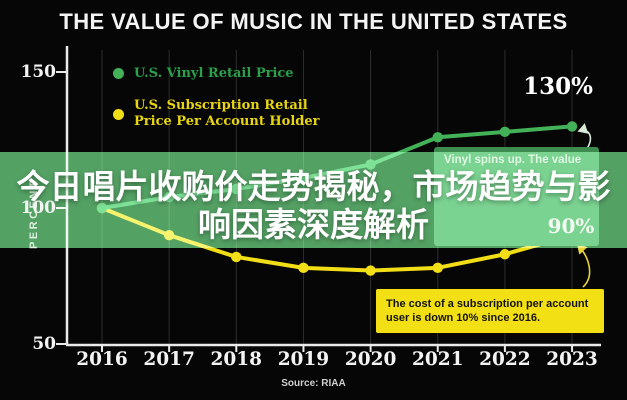 The width and height of the screenshot is (627, 400). Describe the element at coordinates (313, 383) in the screenshot. I see `source-credit: Source: RIAA` at that location.